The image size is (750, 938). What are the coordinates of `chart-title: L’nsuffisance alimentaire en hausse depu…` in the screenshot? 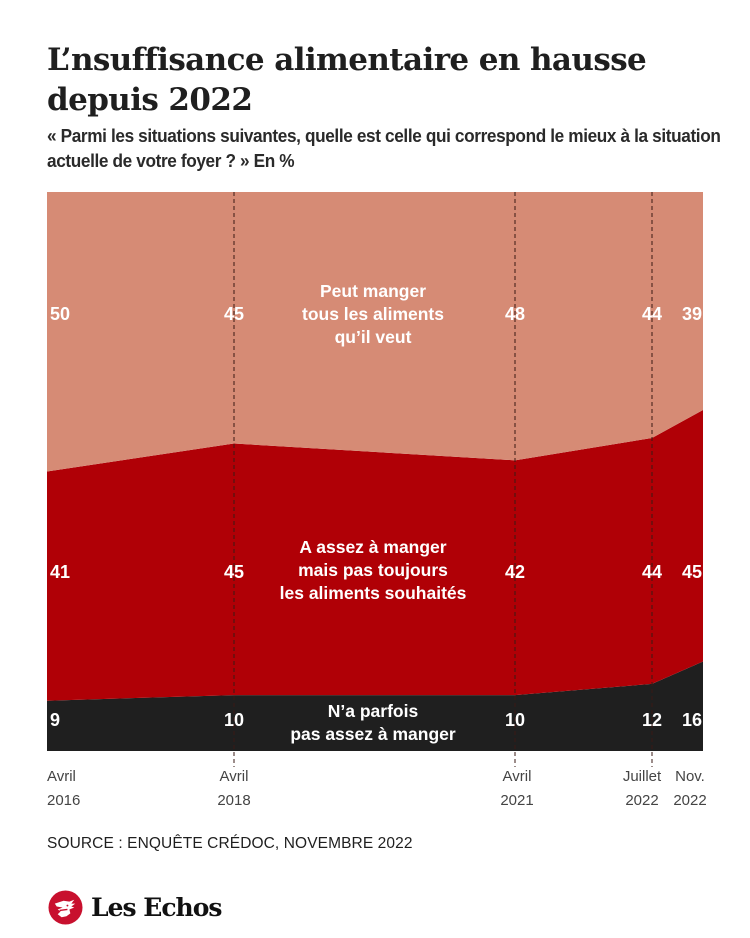 It's located at (347, 80).